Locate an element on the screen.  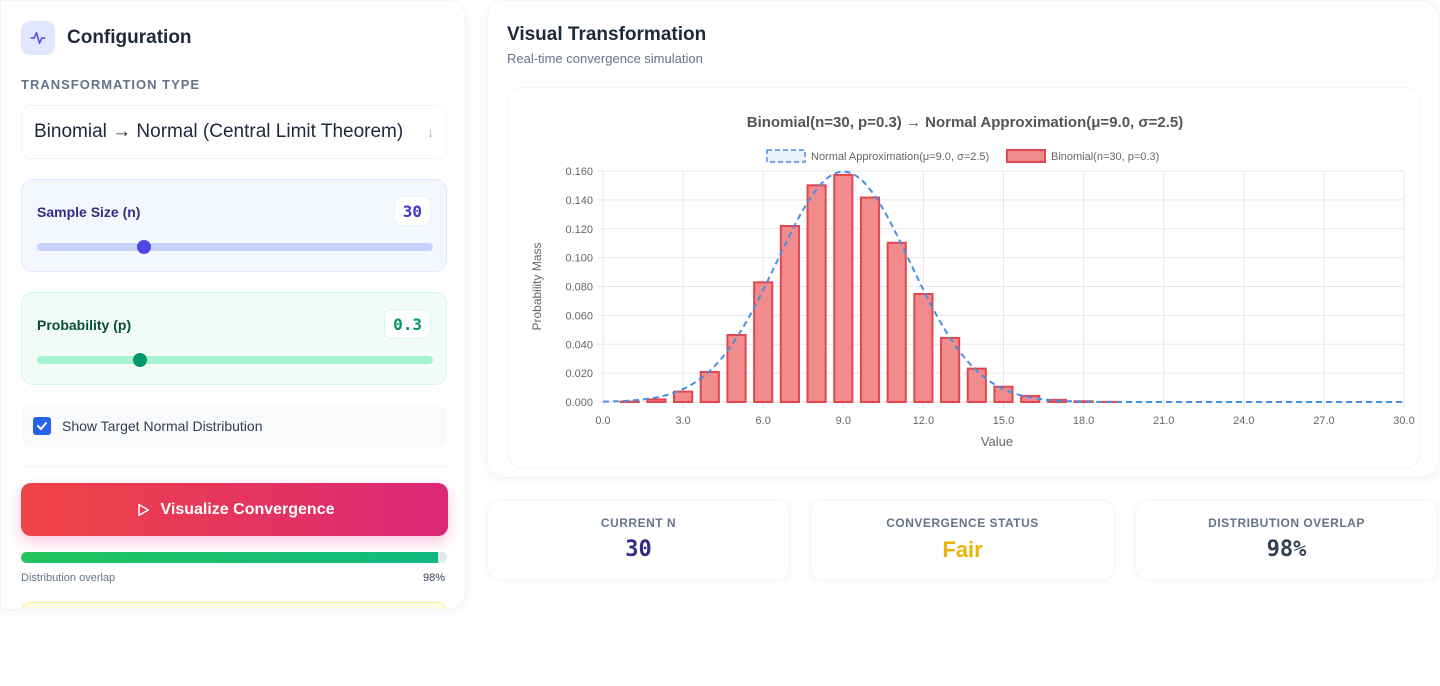
distribution-overlap-stat-value: 98% is located at coordinates (1286, 549).